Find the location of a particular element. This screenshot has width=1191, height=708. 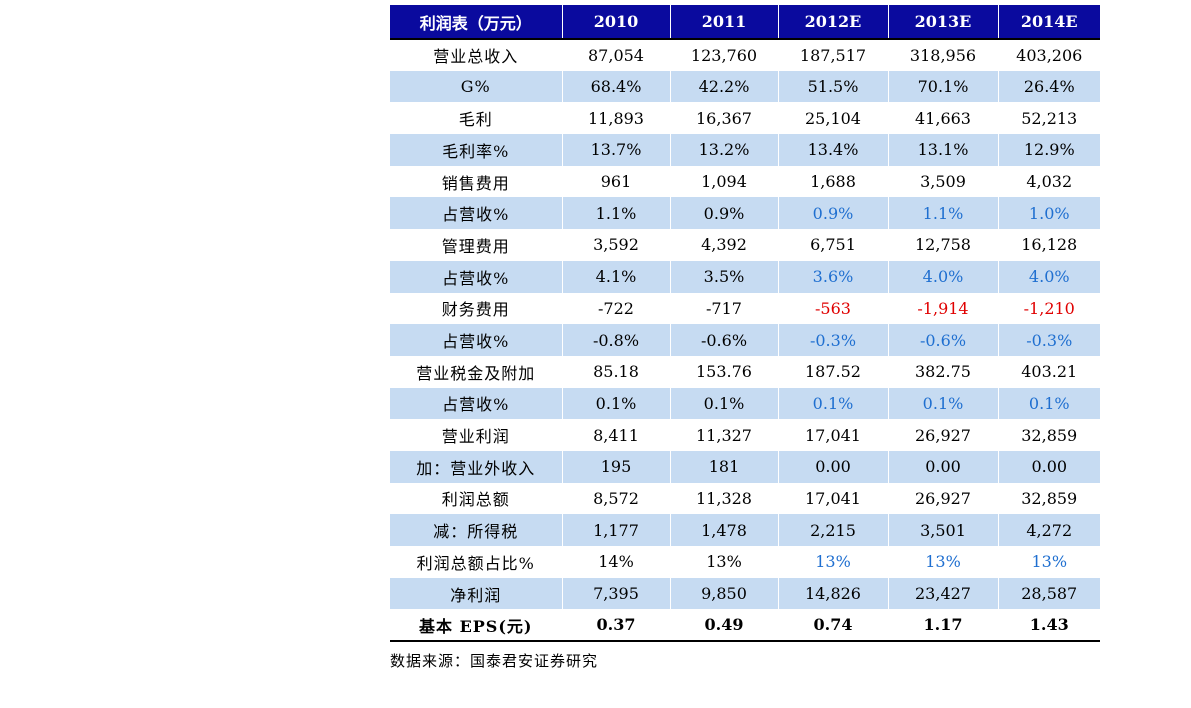

header-label: 利润表（万元） is located at coordinates (476, 22).